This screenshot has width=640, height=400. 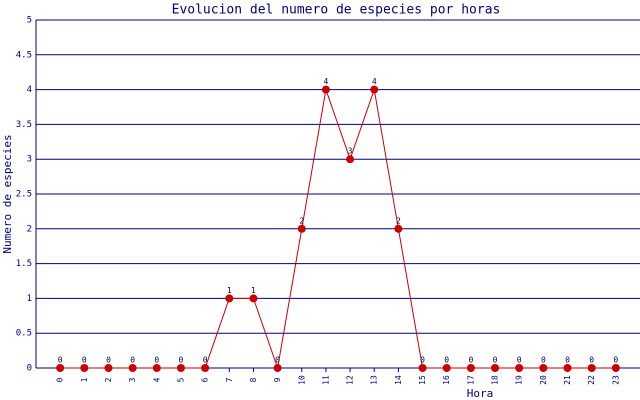 What do you see at coordinates (567, 380) in the screenshot?
I see `x-tick-label: 21` at bounding box center [567, 380].